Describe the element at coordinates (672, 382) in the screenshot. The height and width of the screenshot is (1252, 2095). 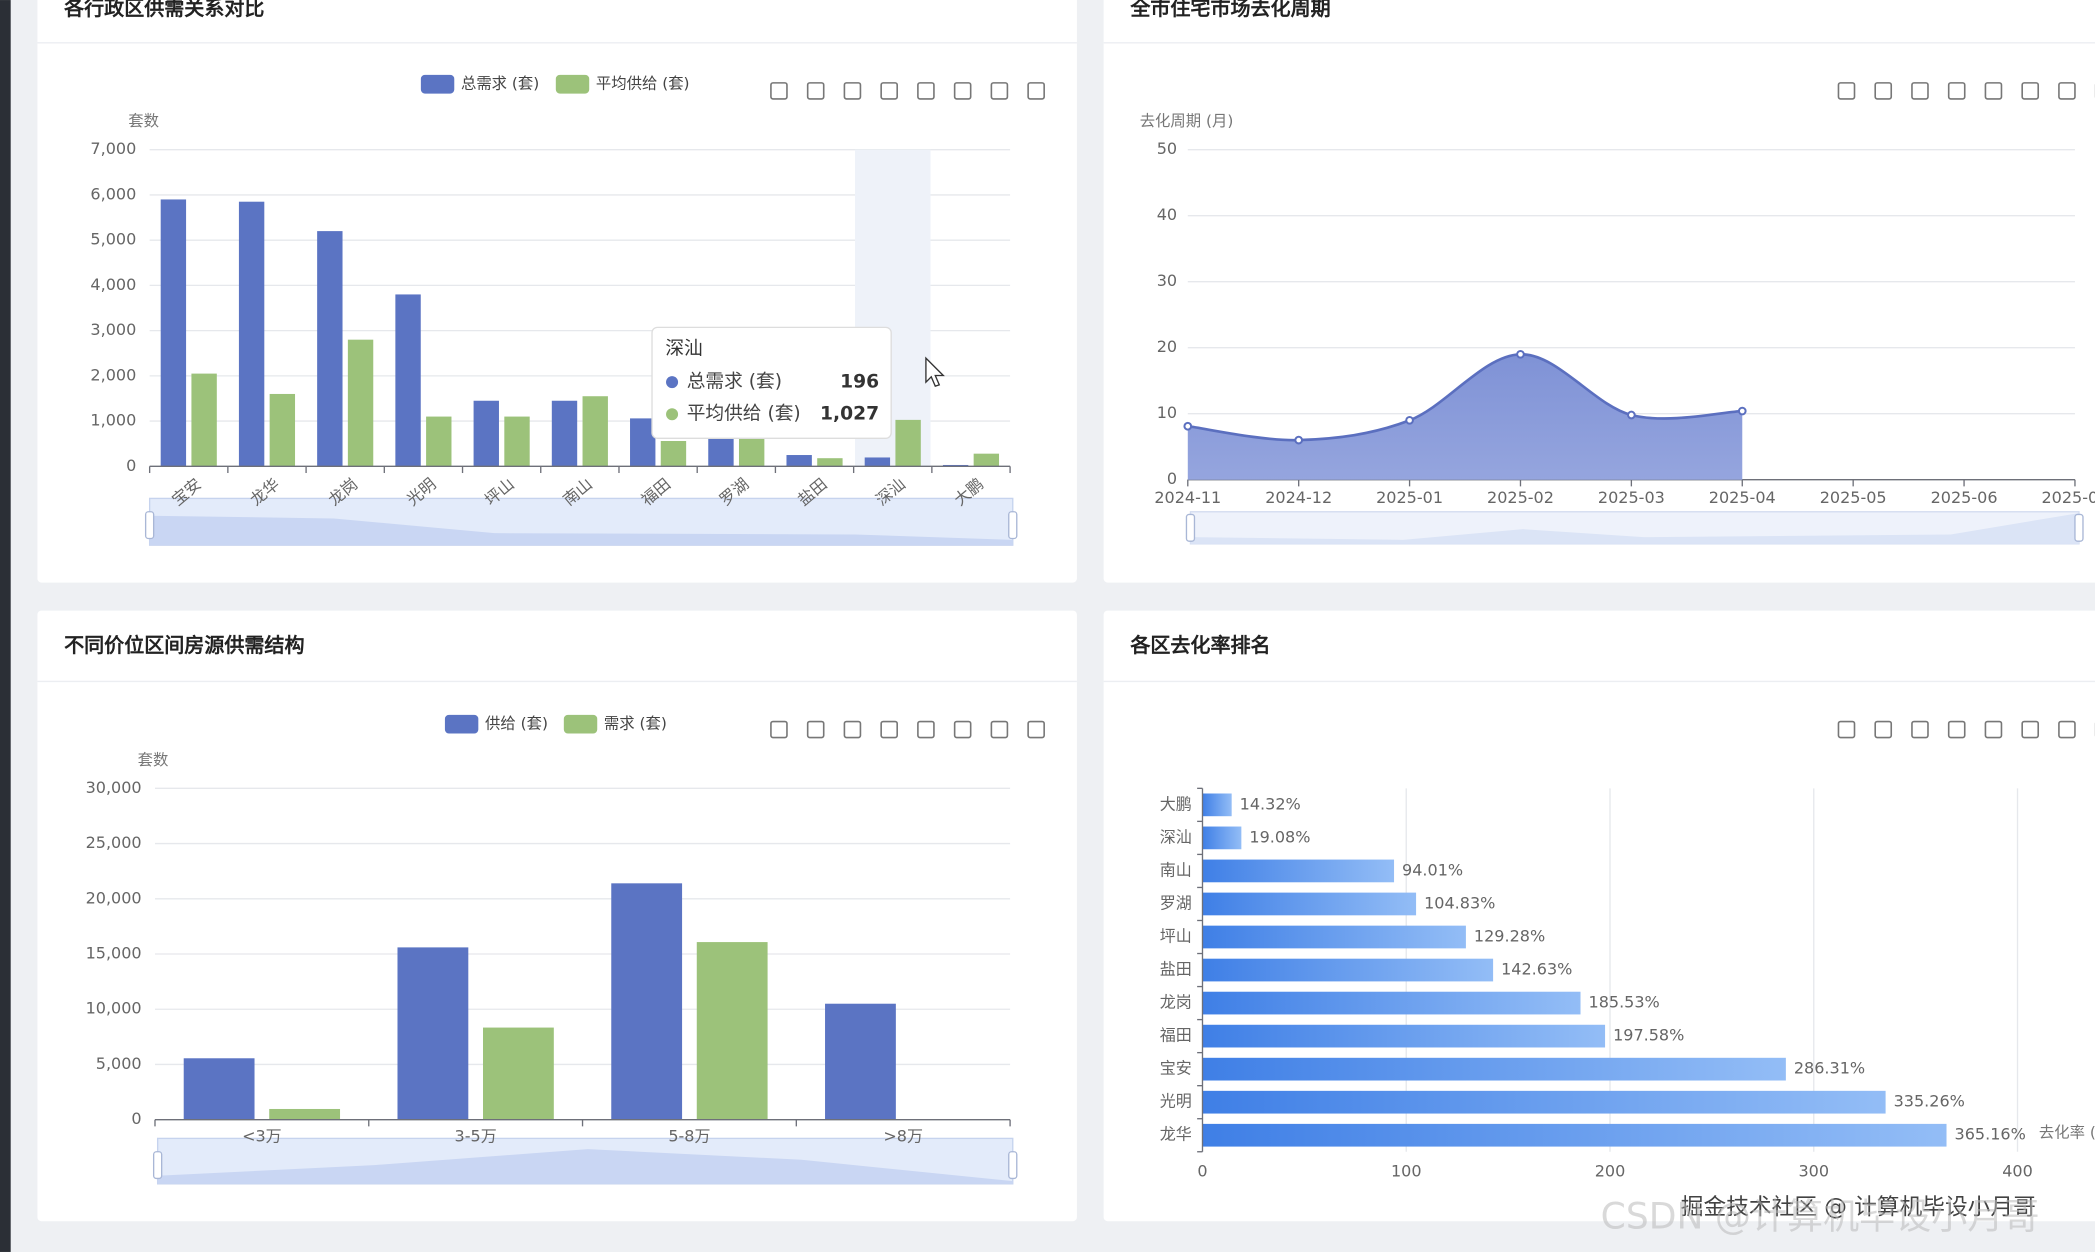
I see `tooltip-dot` at that location.